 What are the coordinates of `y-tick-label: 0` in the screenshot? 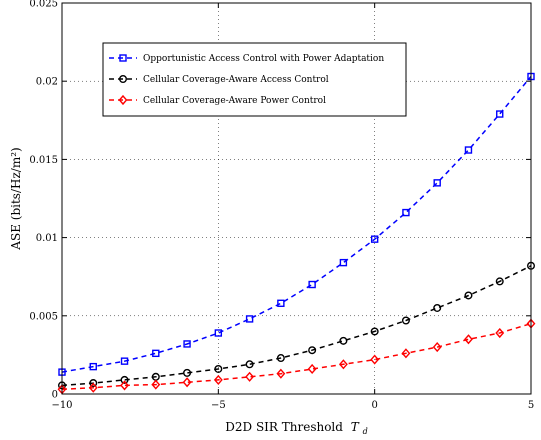 It's located at (55, 395).